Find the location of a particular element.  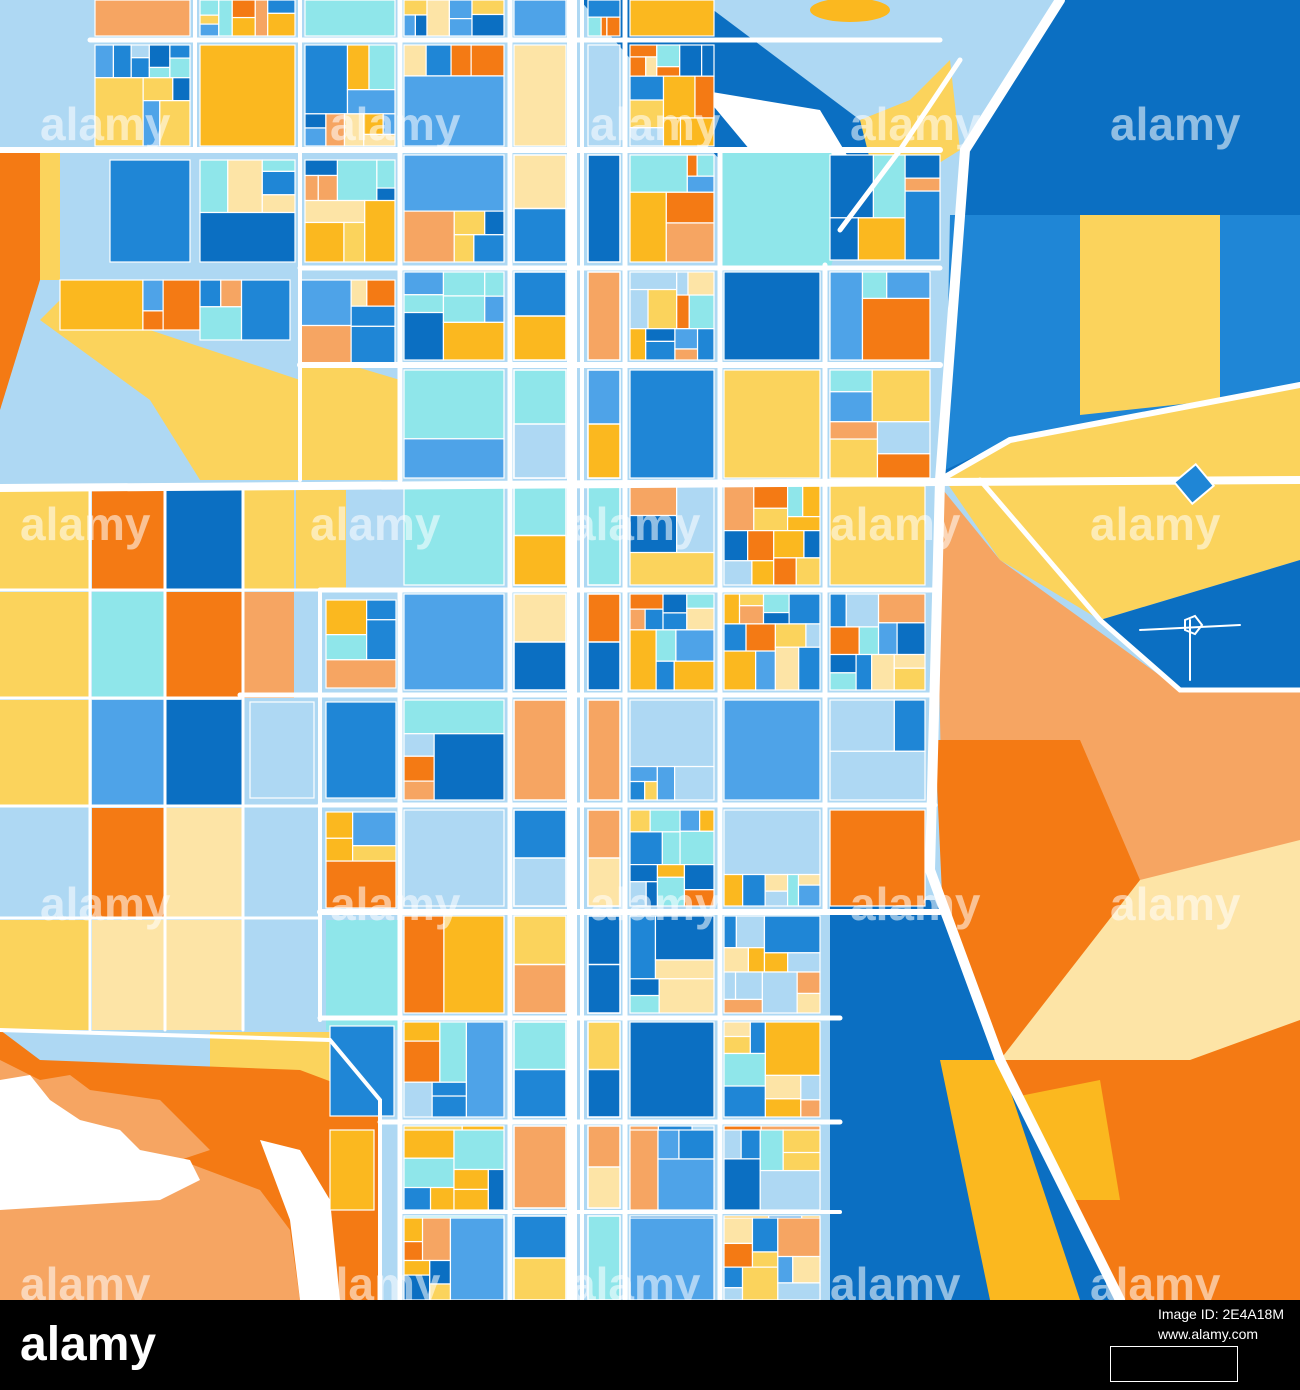

southeast-road is located at coordinates (1138, 585).